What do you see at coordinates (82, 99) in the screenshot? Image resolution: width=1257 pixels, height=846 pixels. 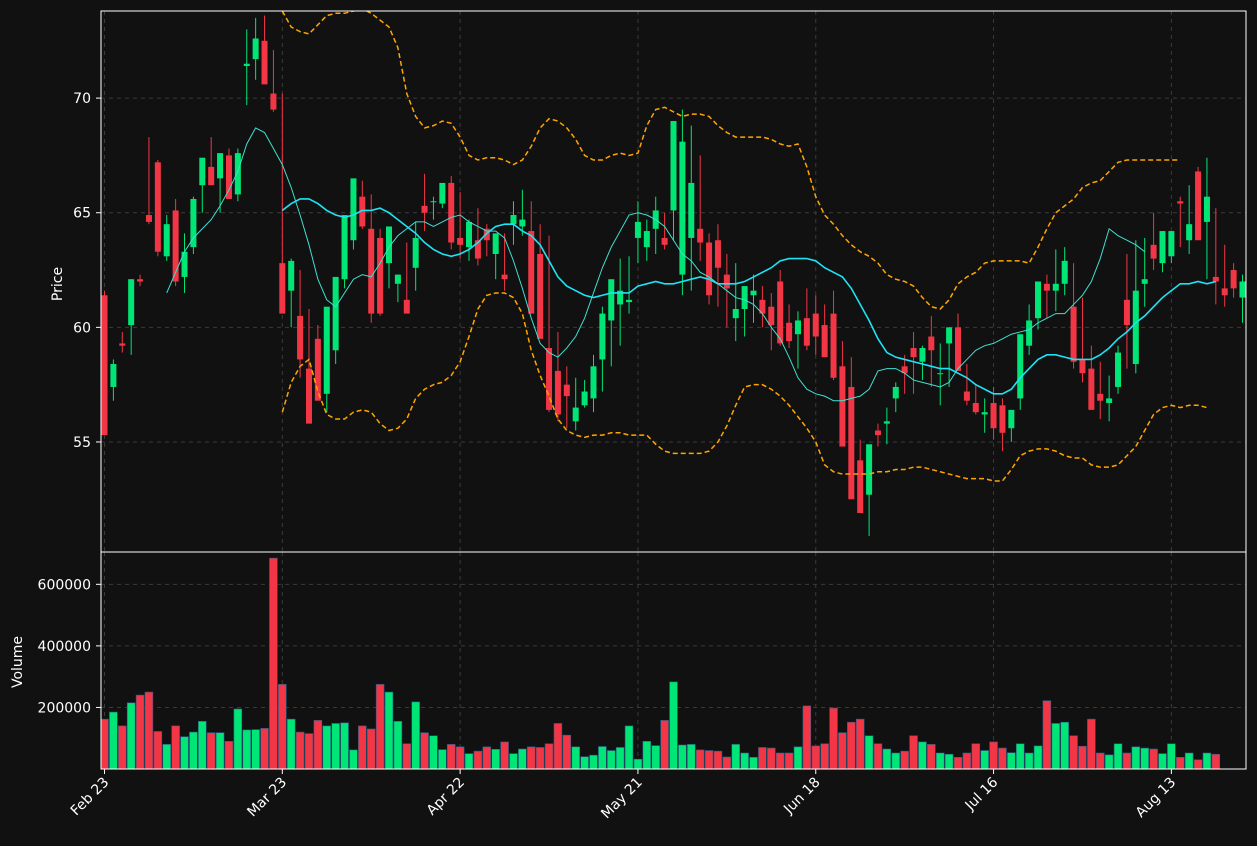 I see `price-tick-label: 70` at bounding box center [82, 99].